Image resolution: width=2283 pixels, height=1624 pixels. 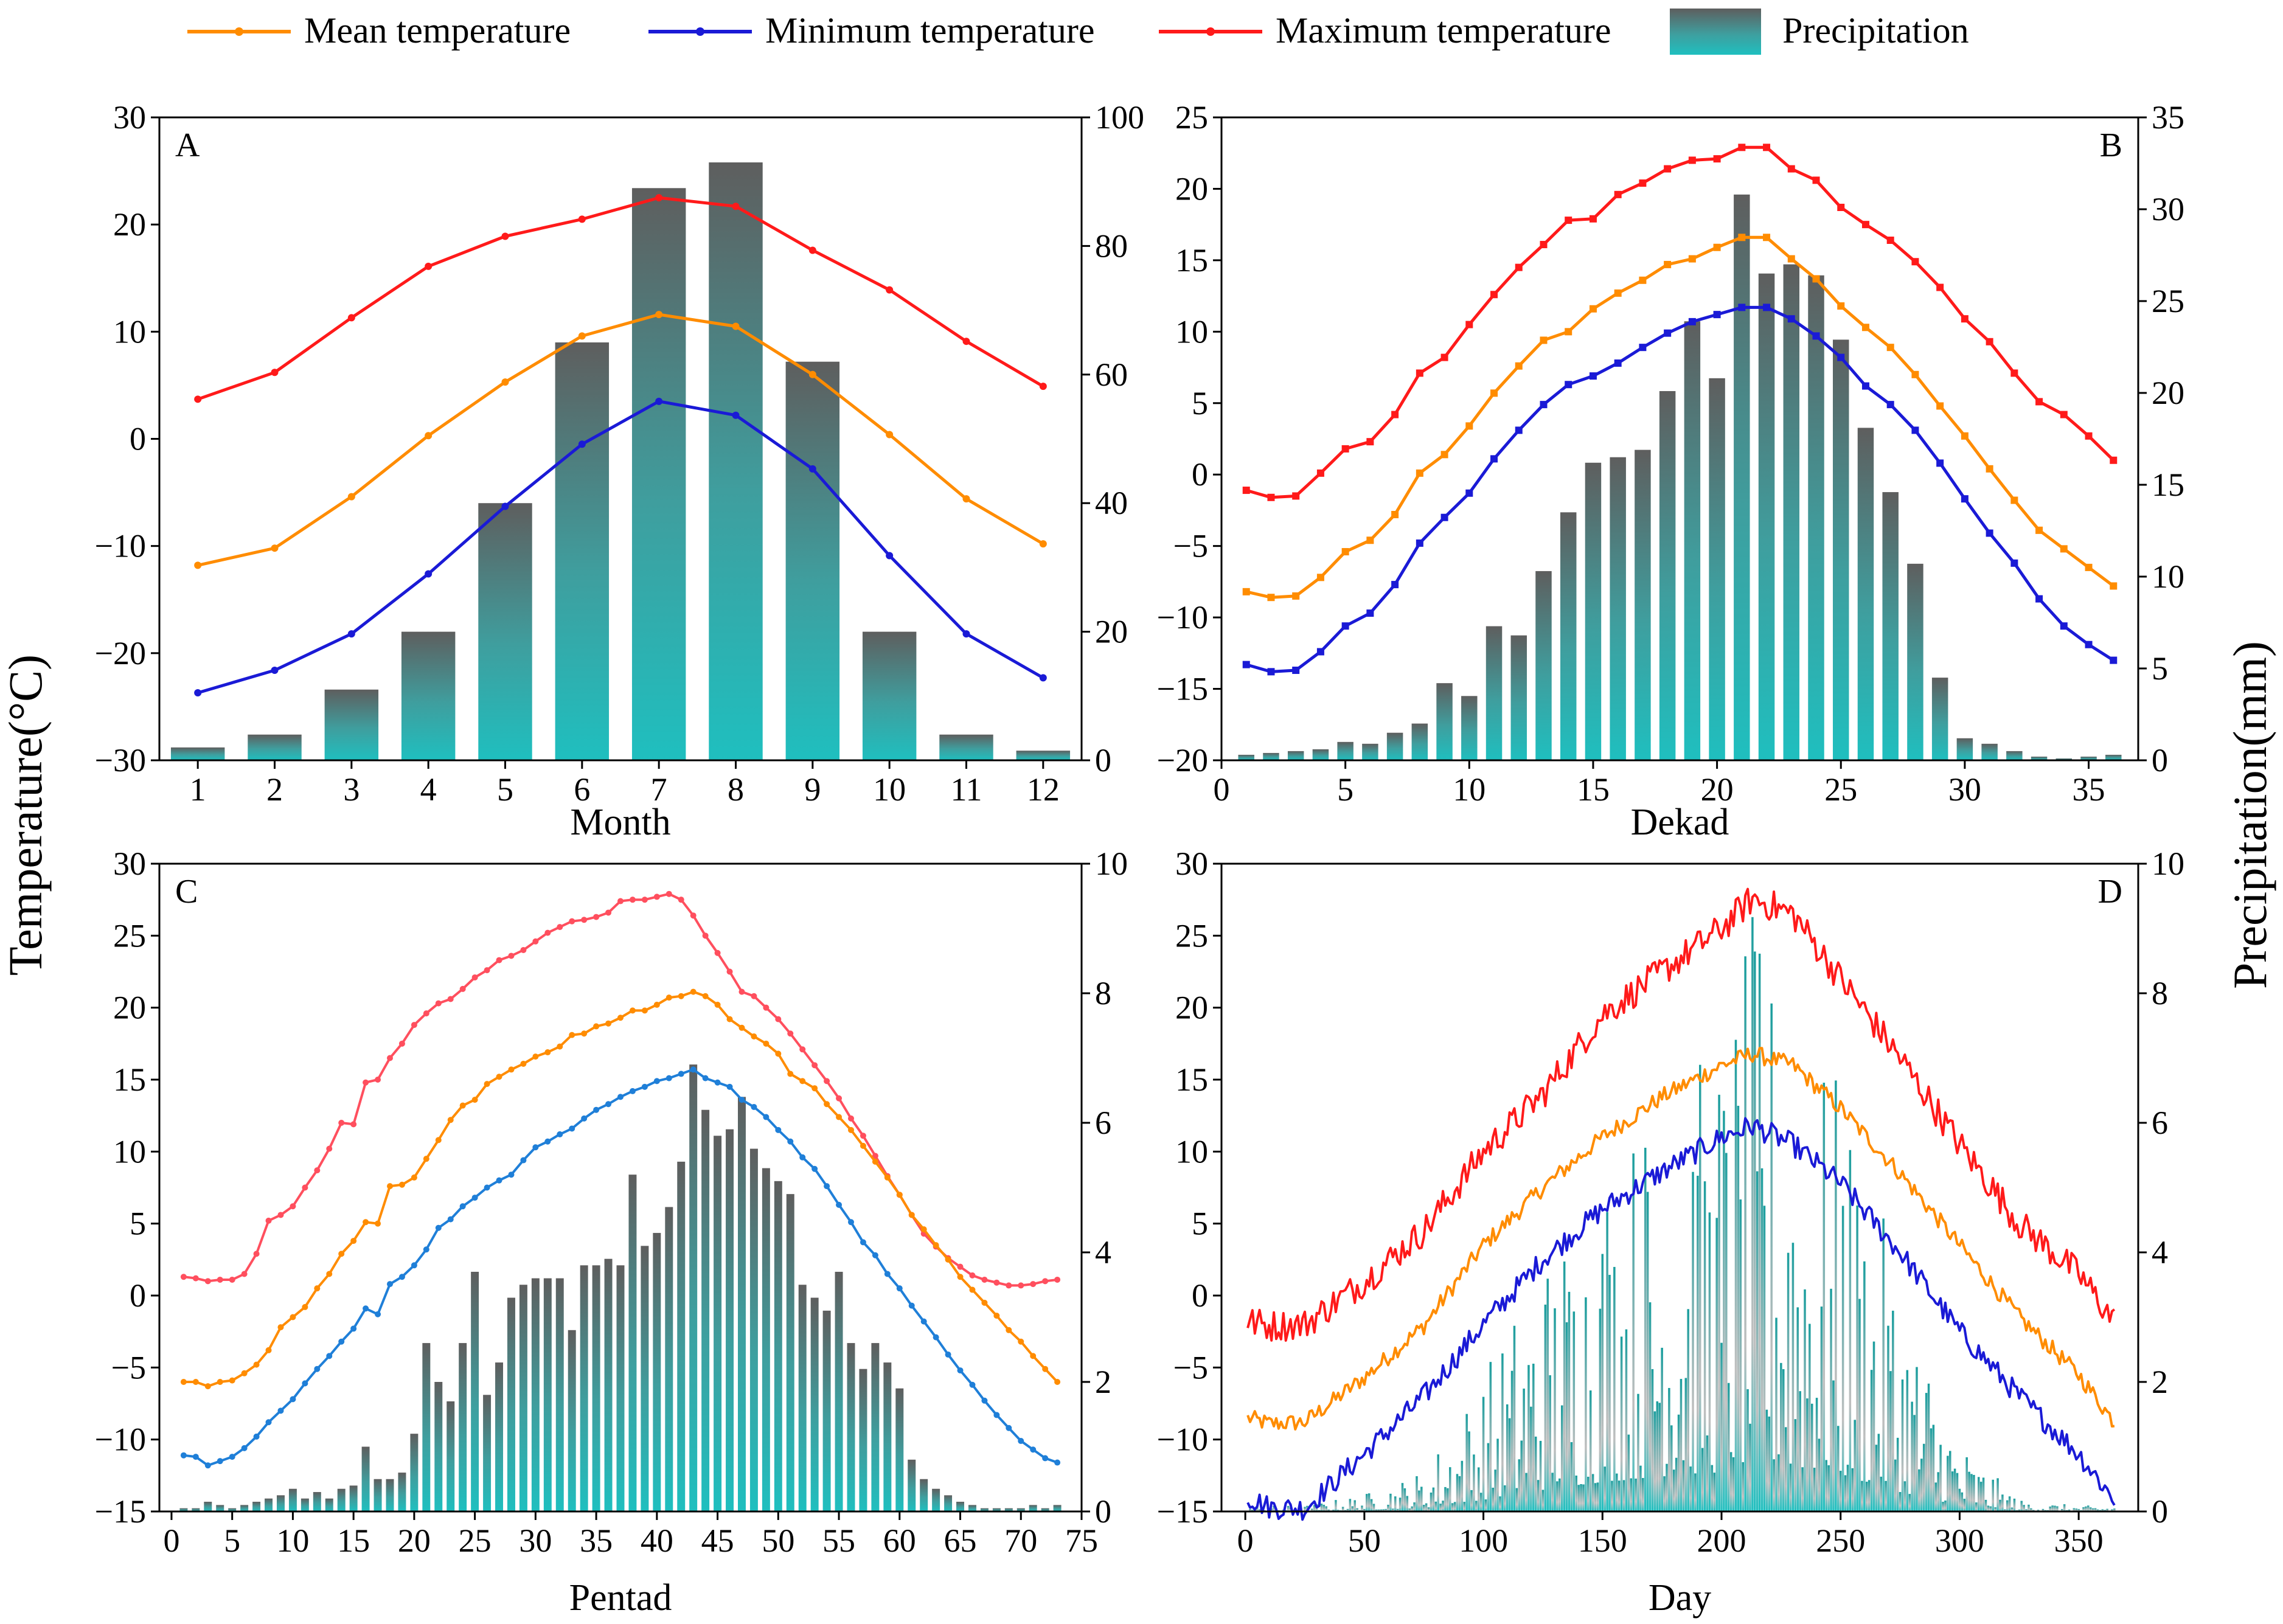 What do you see at coordinates (379, 30) in the screenshot?
I see `legend-item-mean: Mean temperature` at bounding box center [379, 30].